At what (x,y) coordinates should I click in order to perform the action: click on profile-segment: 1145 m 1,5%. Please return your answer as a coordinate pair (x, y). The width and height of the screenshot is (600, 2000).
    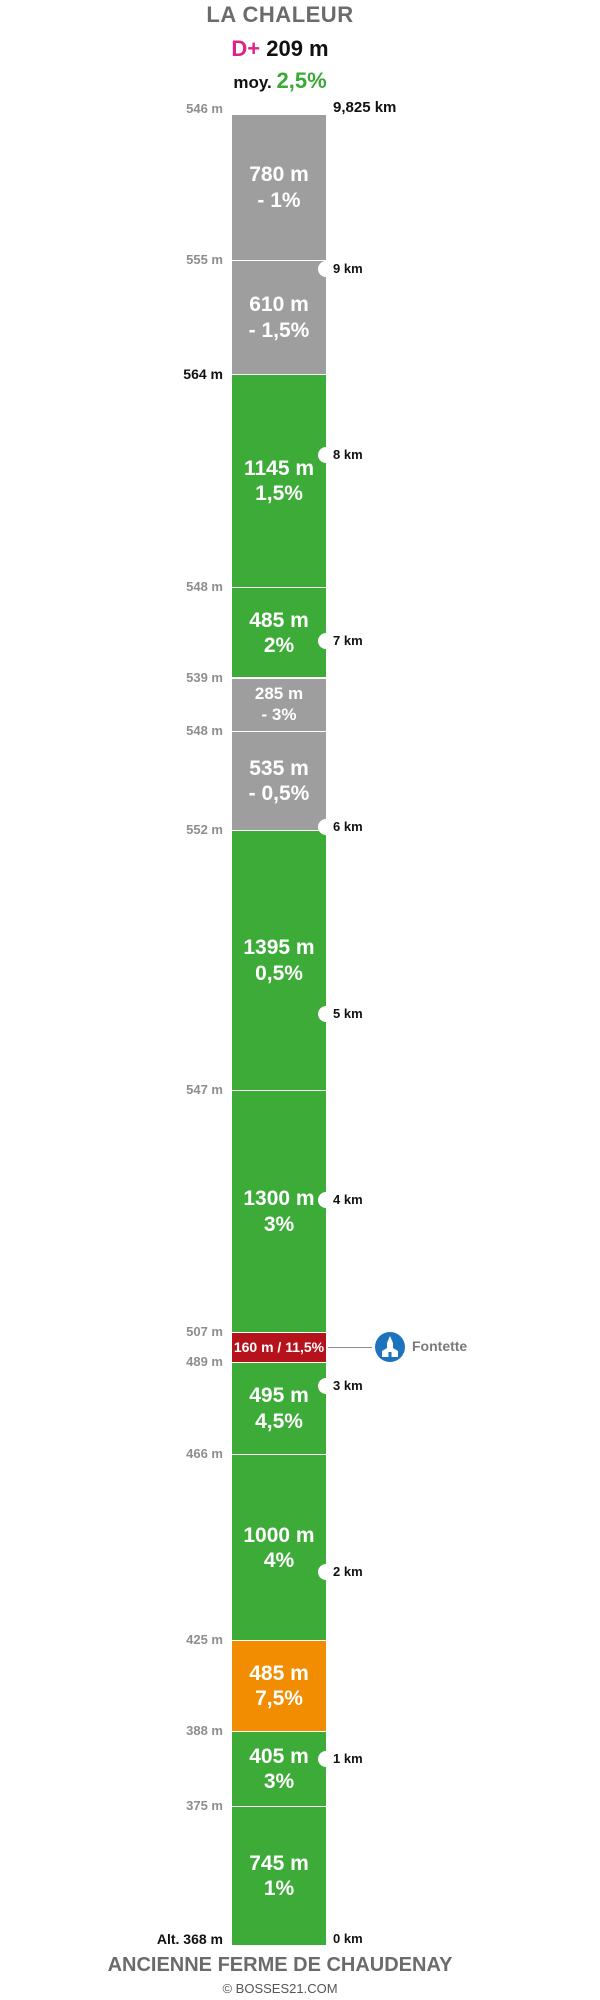
    Looking at the image, I should click on (279, 480).